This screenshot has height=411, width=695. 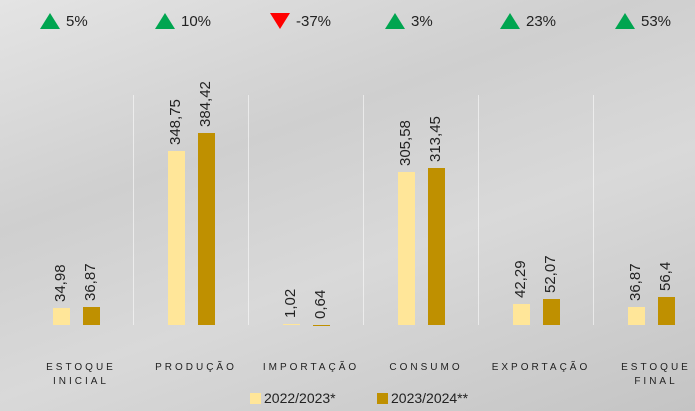 I want to click on change-label: -37%, so click(x=314, y=21).